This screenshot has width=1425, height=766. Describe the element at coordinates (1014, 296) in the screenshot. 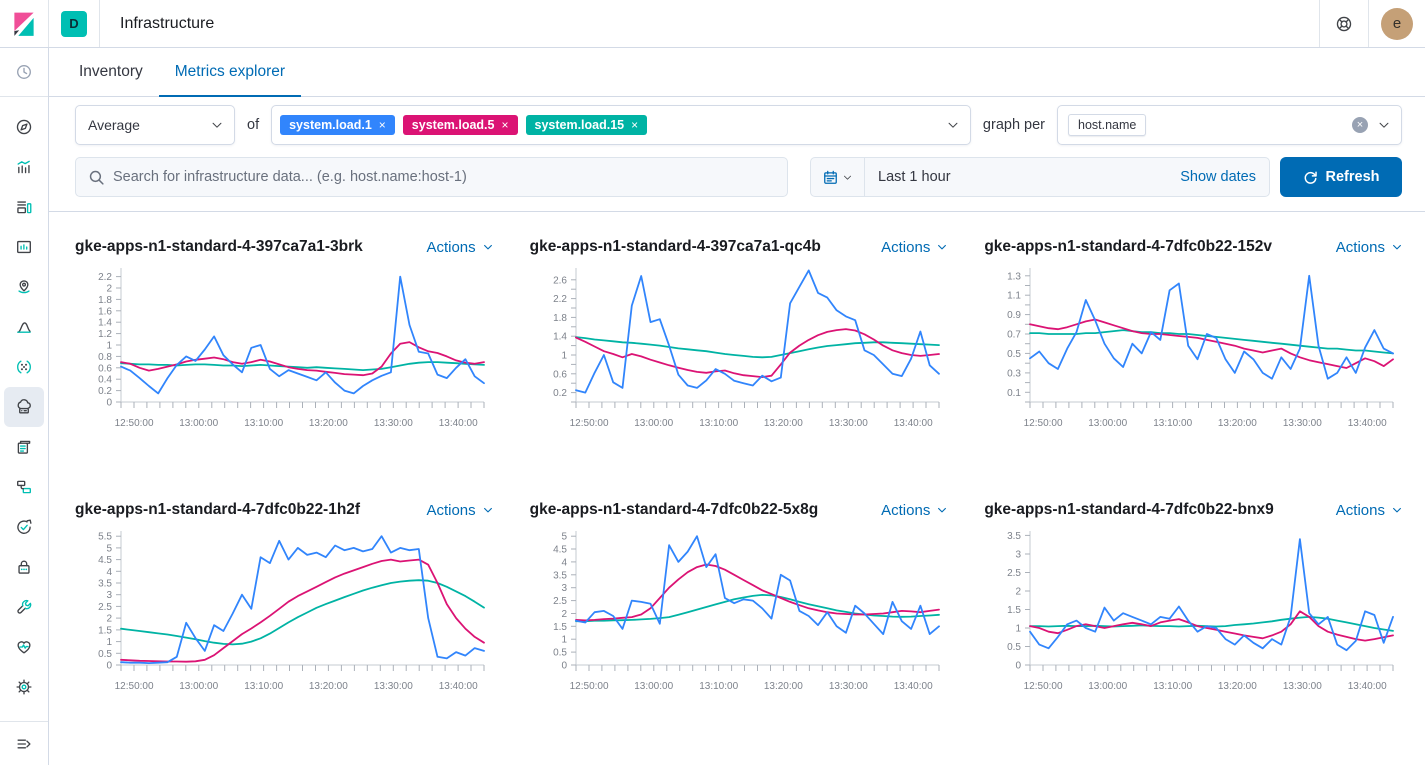

I see `svg-text: 1.1` at that location.